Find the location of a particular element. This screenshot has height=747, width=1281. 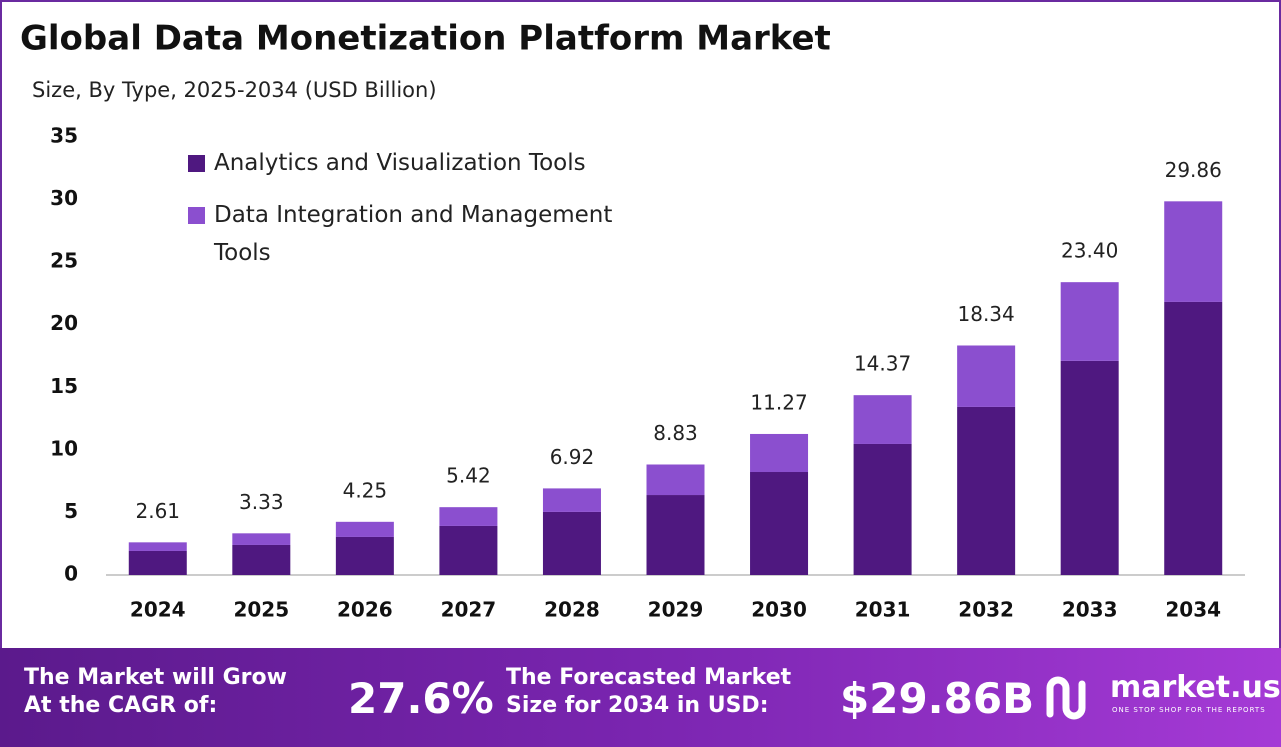

total-label: 8.83 is located at coordinates (675, 433).